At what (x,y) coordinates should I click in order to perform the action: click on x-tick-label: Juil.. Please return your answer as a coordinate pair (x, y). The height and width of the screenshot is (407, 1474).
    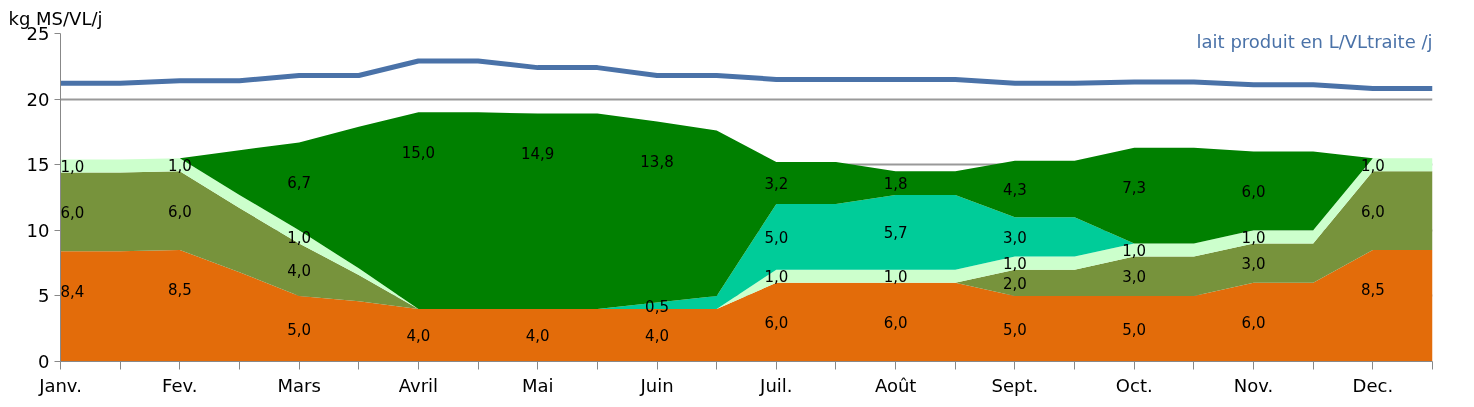
    Looking at the image, I should click on (776, 385).